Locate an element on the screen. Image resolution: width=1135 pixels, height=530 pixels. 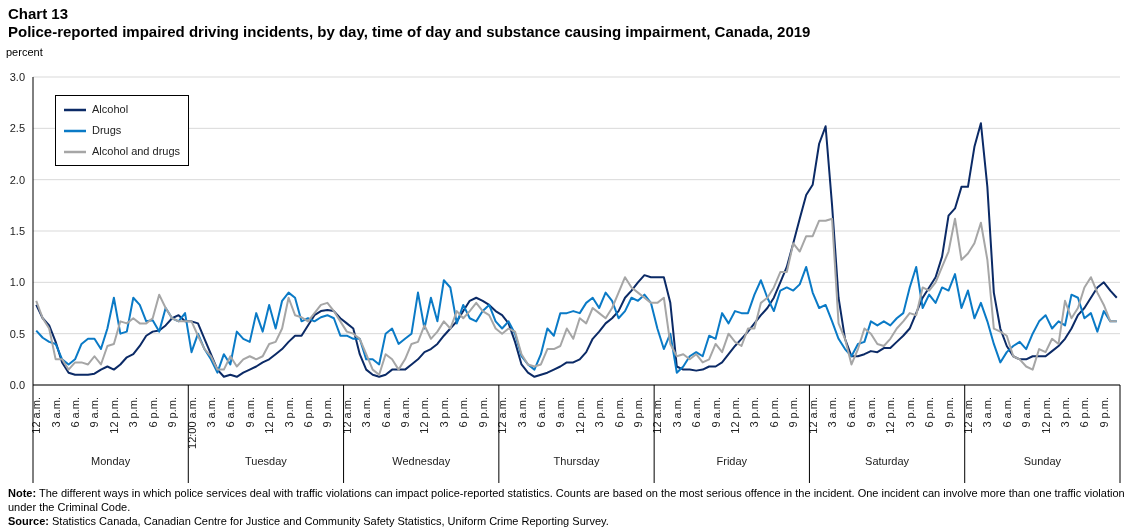
text: Sunday is located at coordinates (1042, 461).